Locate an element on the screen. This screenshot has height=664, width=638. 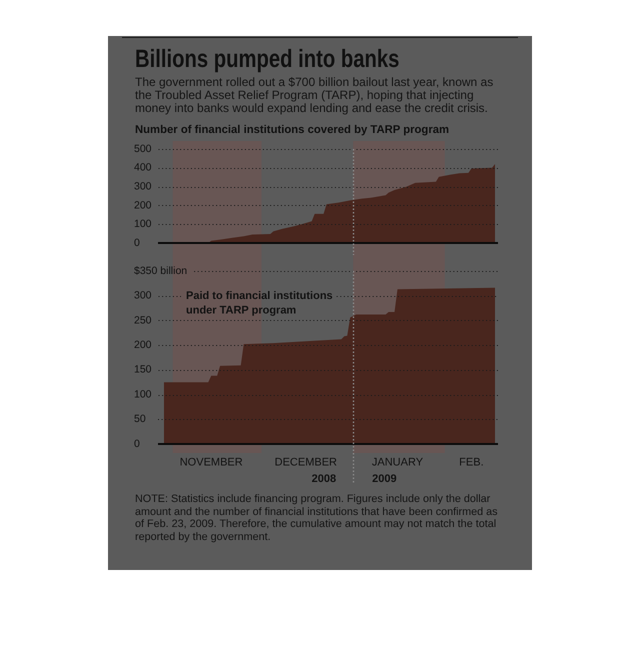
y-tick-label: 500 is located at coordinates (143, 148).